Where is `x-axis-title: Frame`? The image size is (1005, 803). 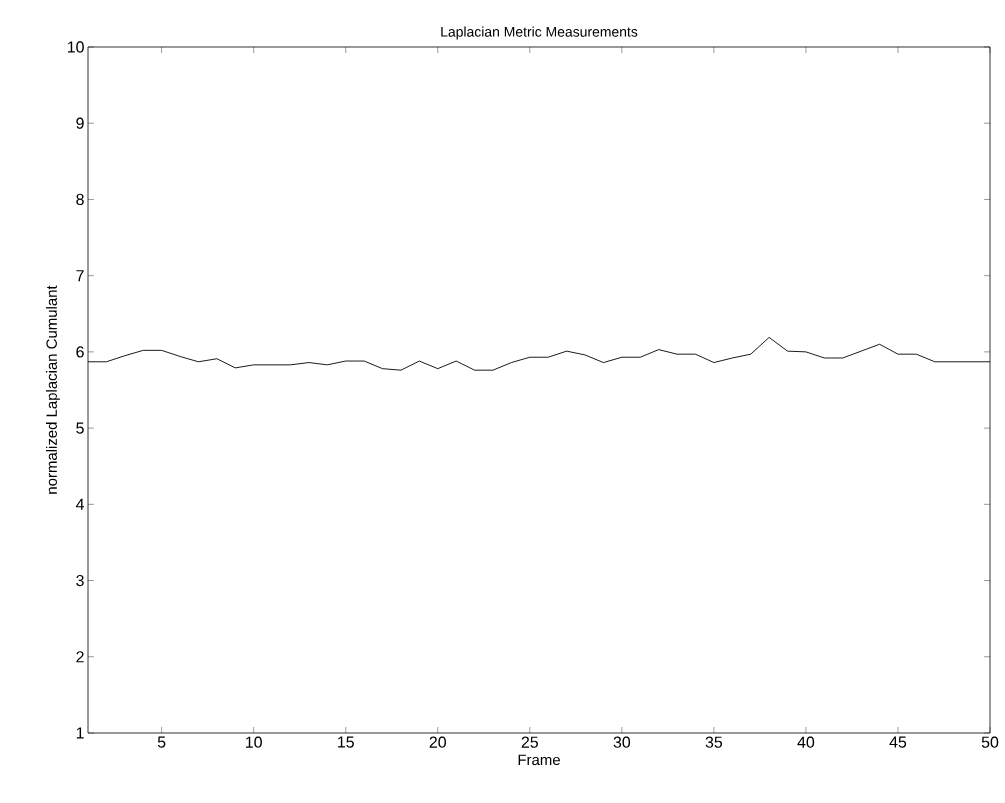 x-axis-title: Frame is located at coordinates (539, 760).